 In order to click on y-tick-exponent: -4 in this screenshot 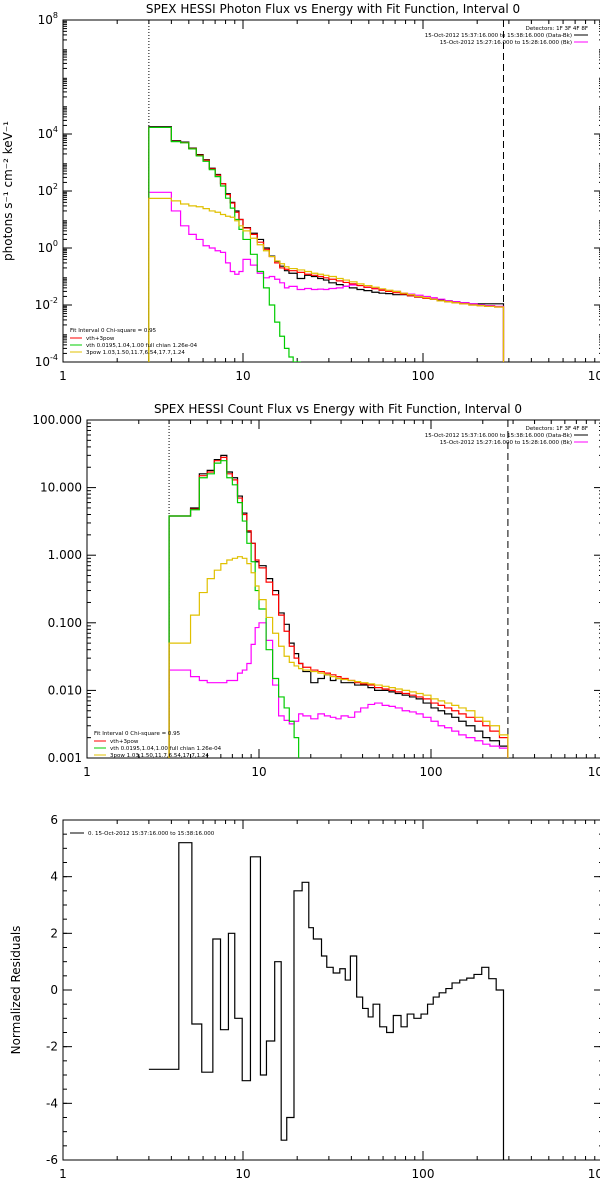, I will do `click(54, 357)`.